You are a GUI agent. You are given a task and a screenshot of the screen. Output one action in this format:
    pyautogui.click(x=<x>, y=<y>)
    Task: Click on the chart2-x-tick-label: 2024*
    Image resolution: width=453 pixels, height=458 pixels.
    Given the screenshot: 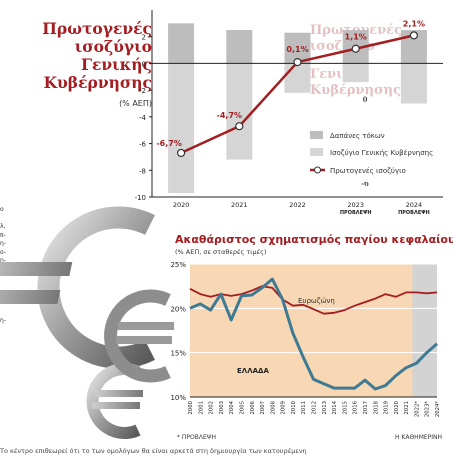 What is the action you would take?
    pyautogui.click(x=438, y=409)
    